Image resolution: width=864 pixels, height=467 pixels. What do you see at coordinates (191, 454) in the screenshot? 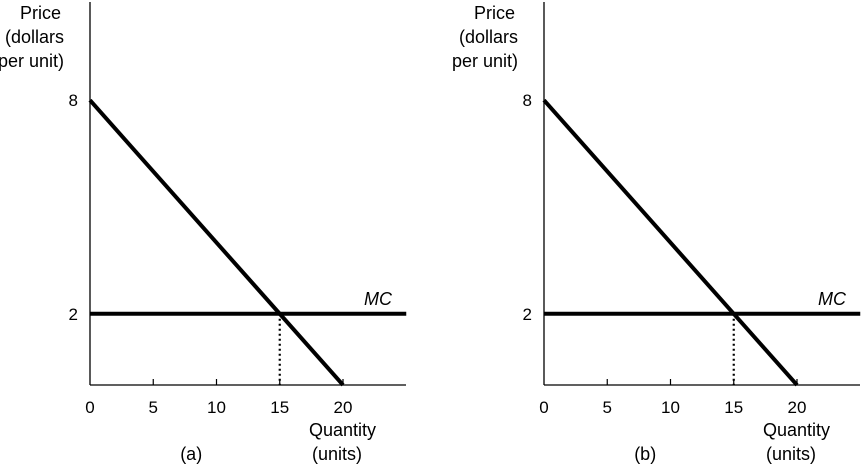
I see `panel-label: (a)` at bounding box center [191, 454].